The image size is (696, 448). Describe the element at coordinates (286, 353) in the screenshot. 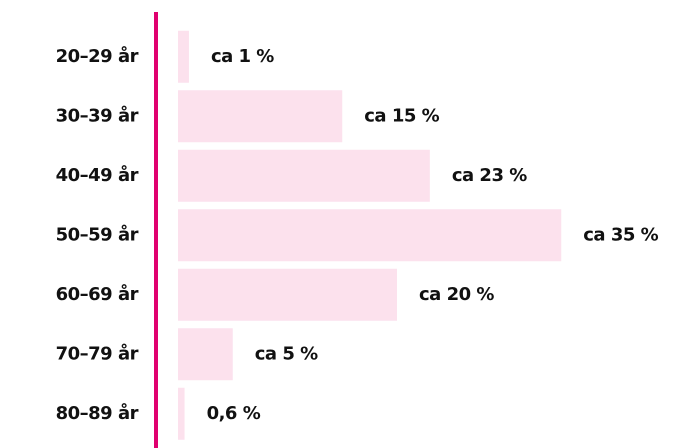

I see `value-label: ca 5 %` at that location.